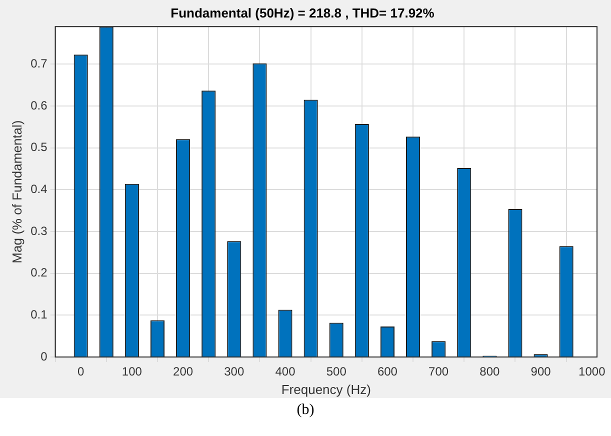  Describe the element at coordinates (39, 231) in the screenshot. I see `y-tick-label: 0.3` at that location.